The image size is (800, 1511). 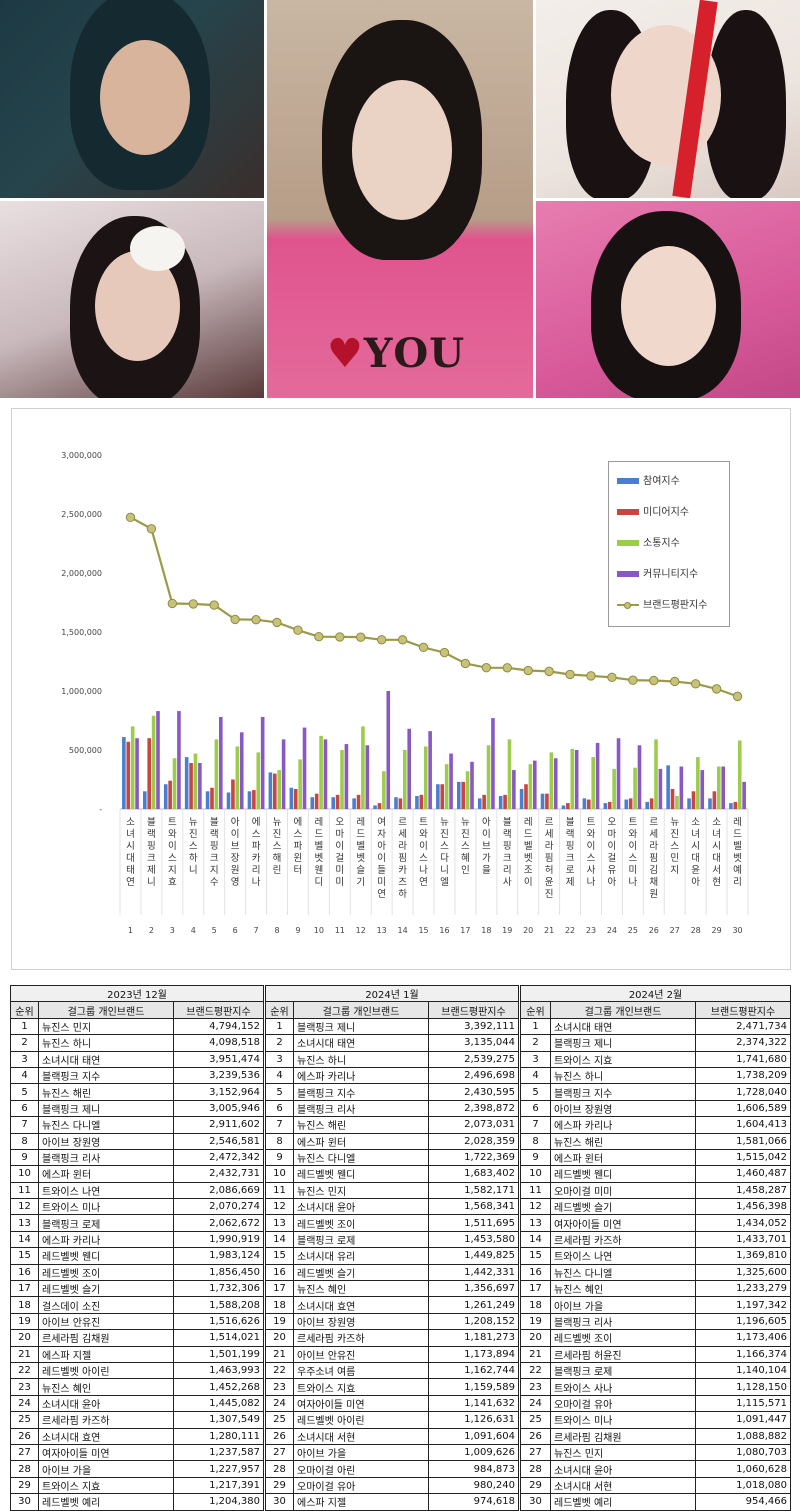 I want to click on index-cell: 1,080,703, so click(x=743, y=1452).